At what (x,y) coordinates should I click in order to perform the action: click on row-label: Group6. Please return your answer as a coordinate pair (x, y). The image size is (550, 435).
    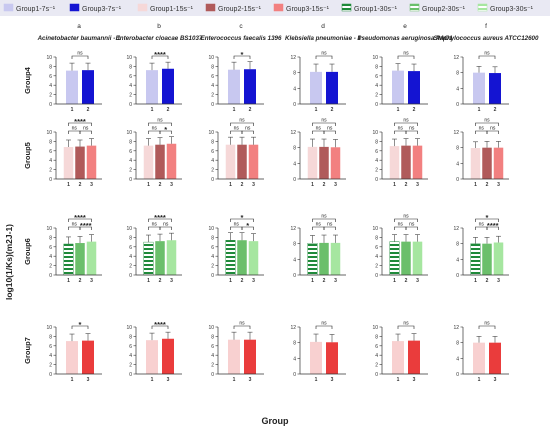
    Looking at the image, I should click on (27, 251).